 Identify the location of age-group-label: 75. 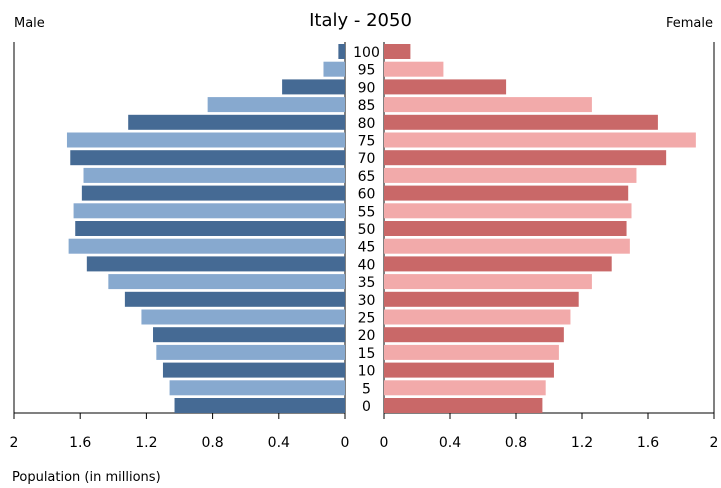
(367, 142).